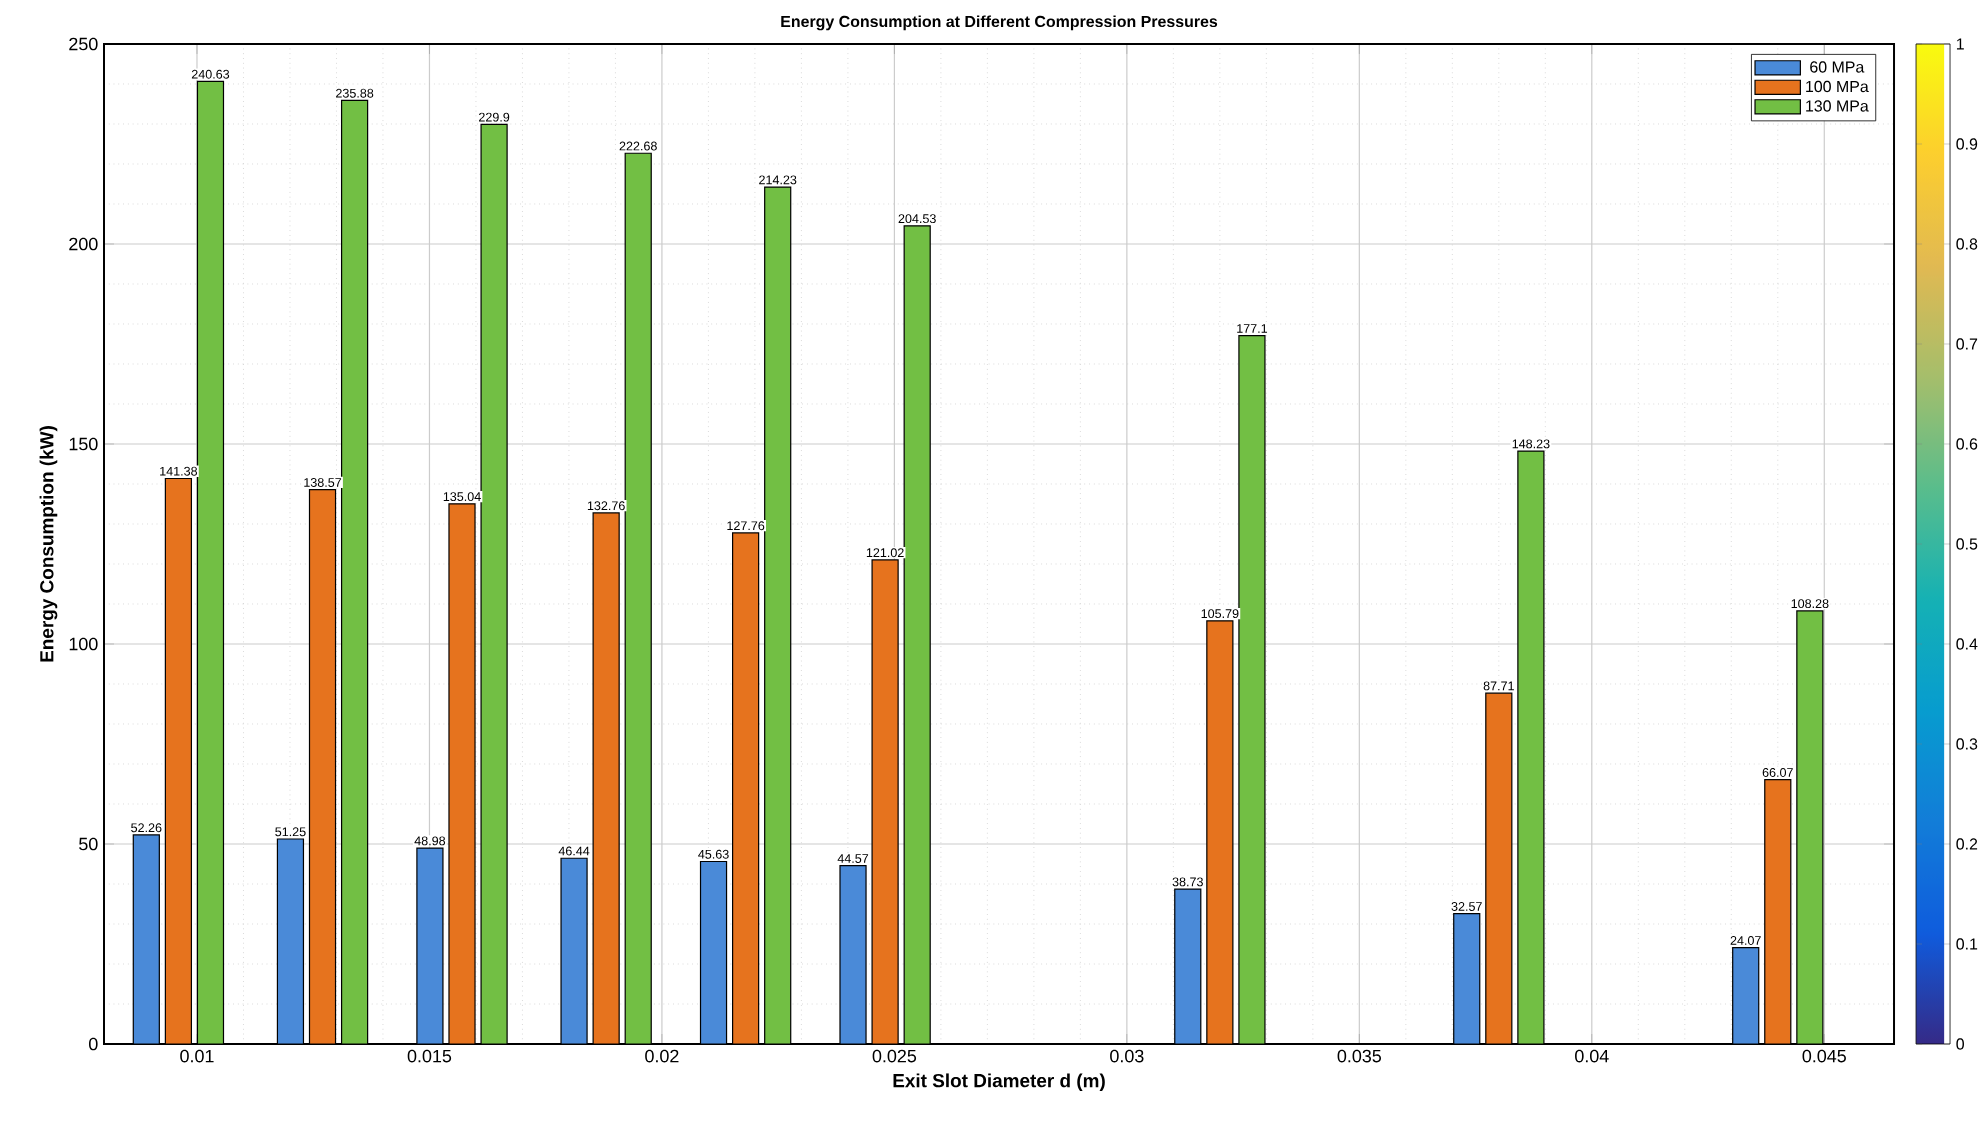  Describe the element at coordinates (83, 44) in the screenshot. I see `y-tick-label: 250` at that location.